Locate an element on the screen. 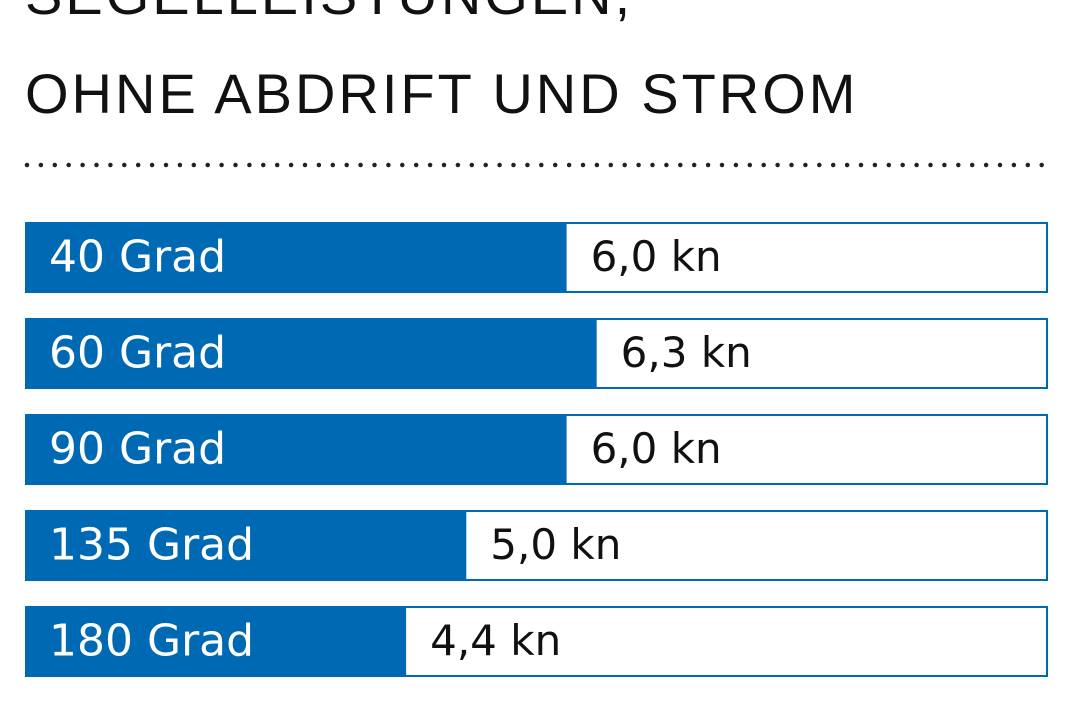 Image resolution: width=1068 pixels, height=712 pixels. chart-title: SEGELLEISTUNGEN, is located at coordinates (329, 13).